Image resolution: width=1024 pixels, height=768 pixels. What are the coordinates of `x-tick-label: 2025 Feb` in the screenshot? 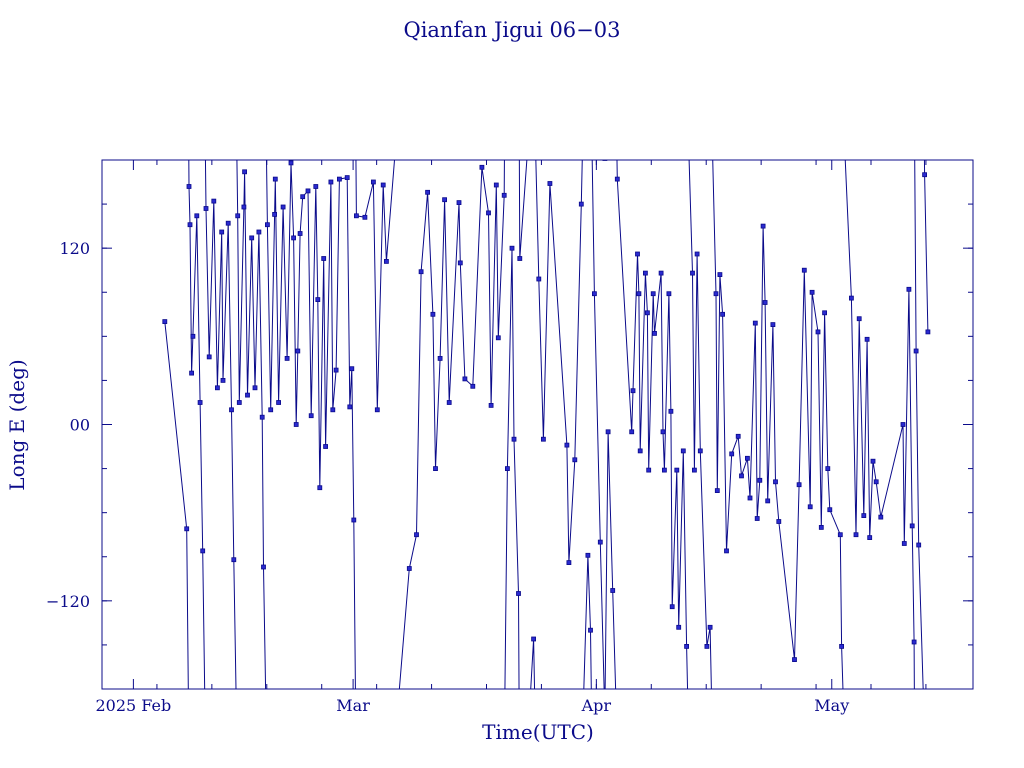 It's located at (134, 705).